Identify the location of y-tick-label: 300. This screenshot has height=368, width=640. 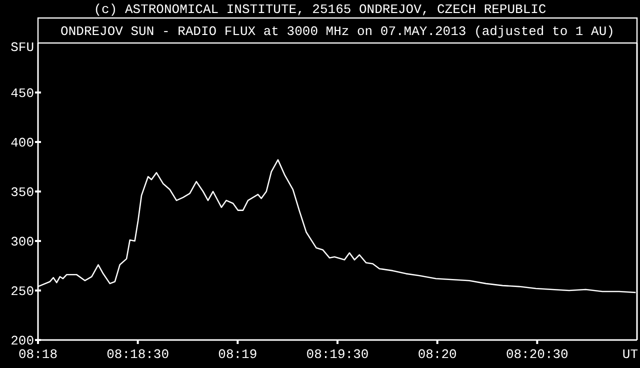
(22, 242).